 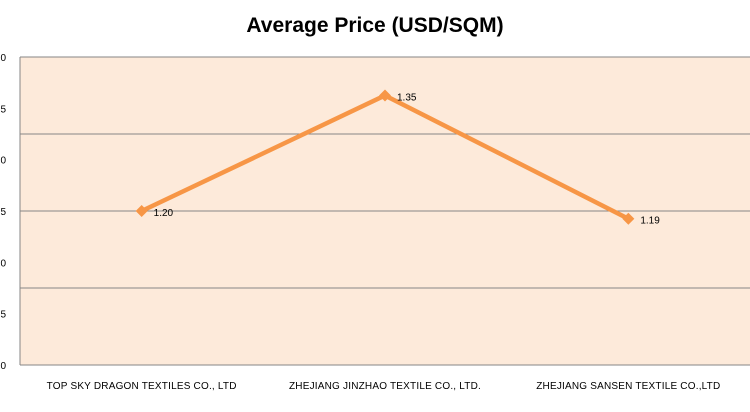 I want to click on data-label: 1.35, so click(x=407, y=98).